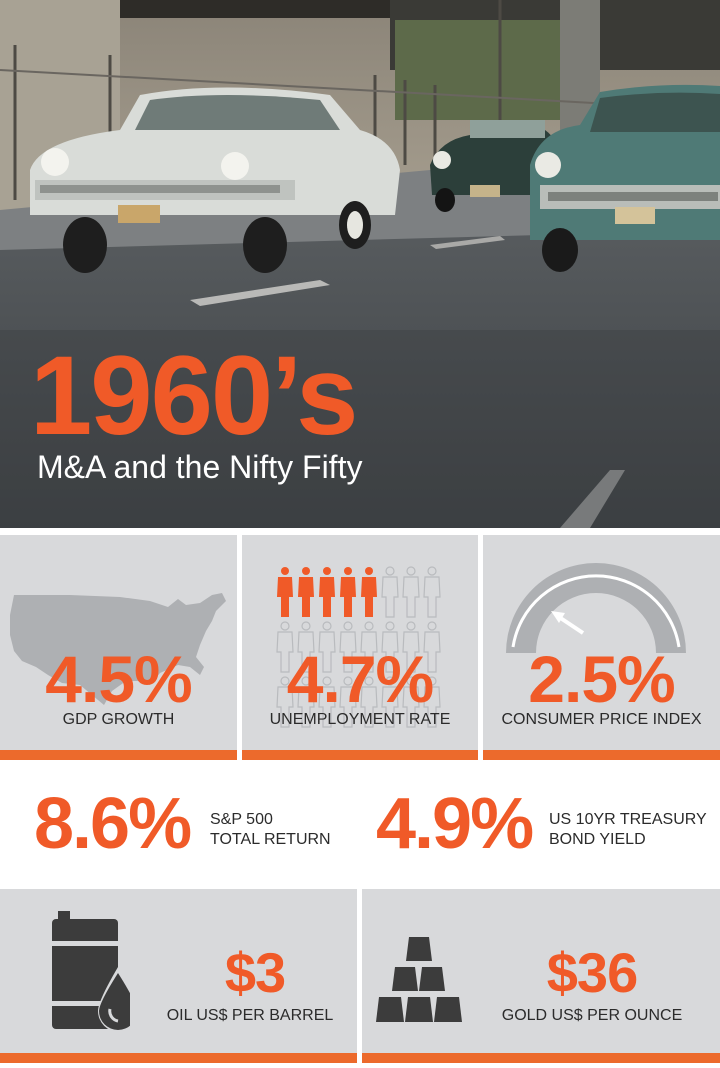 The width and height of the screenshot is (720, 1068). I want to click on treasury-label-line2: BOND YIELD, so click(597, 839).